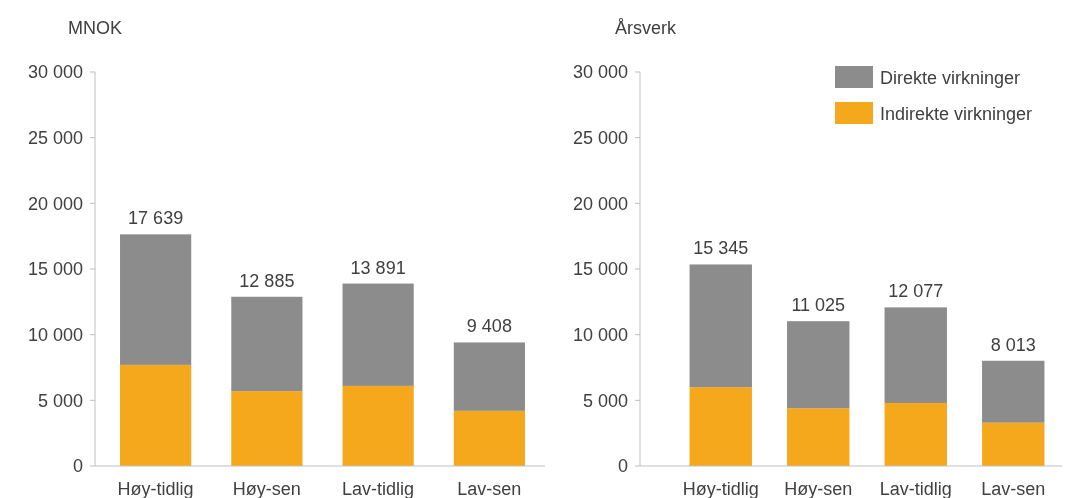  What do you see at coordinates (818, 305) in the screenshot?
I see `total-label: 11 025` at bounding box center [818, 305].